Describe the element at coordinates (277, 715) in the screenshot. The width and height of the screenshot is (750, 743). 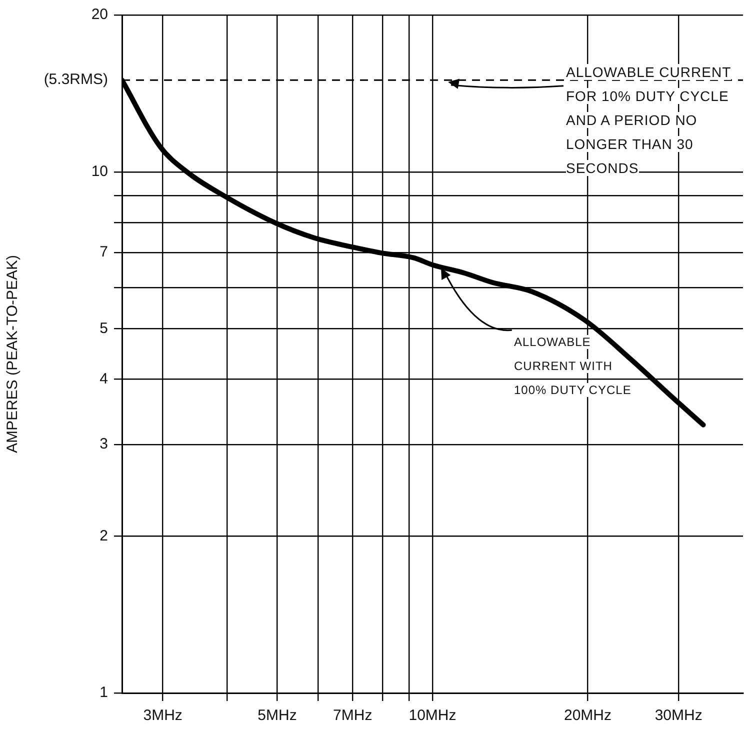
I see `x-tick-label: 5MHz` at that location.